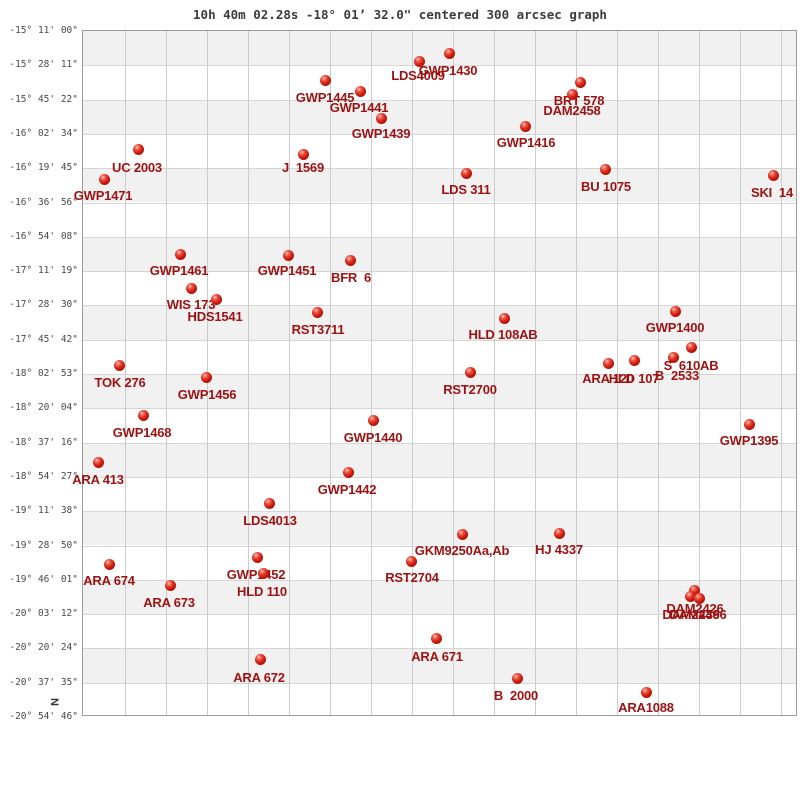 The image size is (800, 800). What do you see at coordinates (43, 476) in the screenshot?
I see `y-axis-tick: -18° 54' 27"` at bounding box center [43, 476].